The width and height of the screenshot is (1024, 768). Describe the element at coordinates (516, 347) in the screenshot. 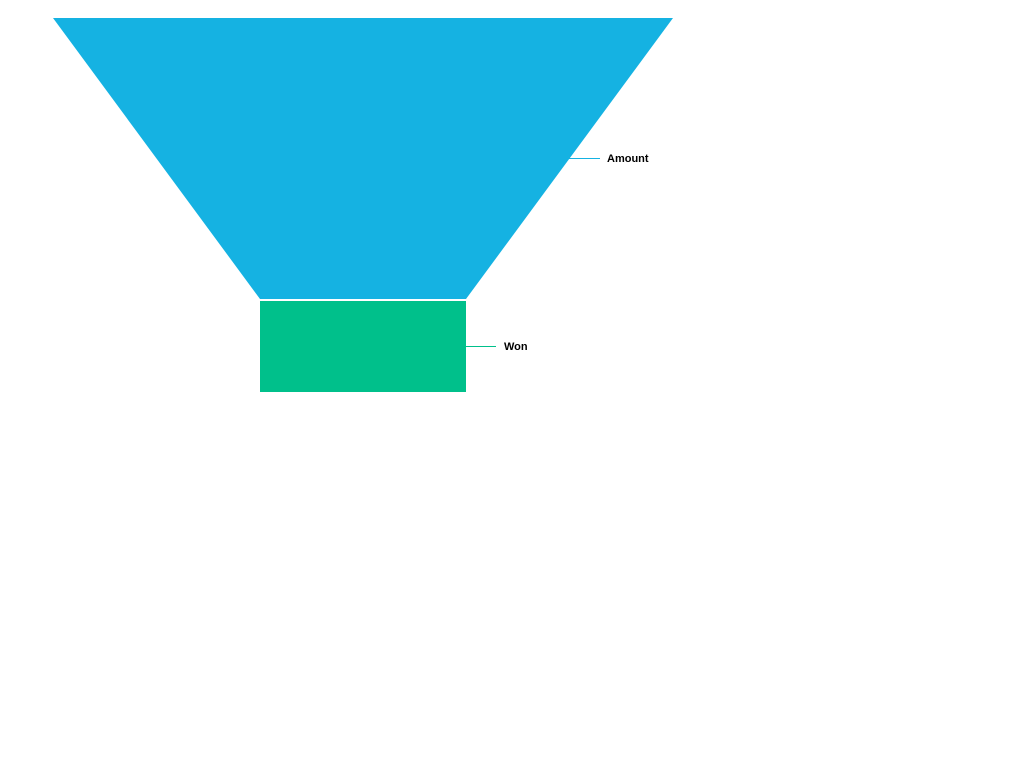

I see `stage-label-won: Won` at that location.